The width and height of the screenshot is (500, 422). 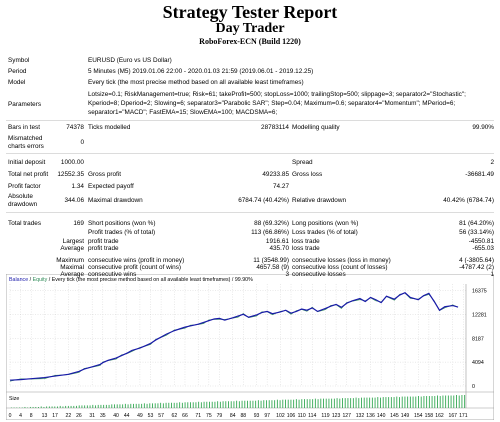 What do you see at coordinates (476, 260) in the screenshot?
I see `maximum-losses-value: 4 (-3805.64)` at bounding box center [476, 260].